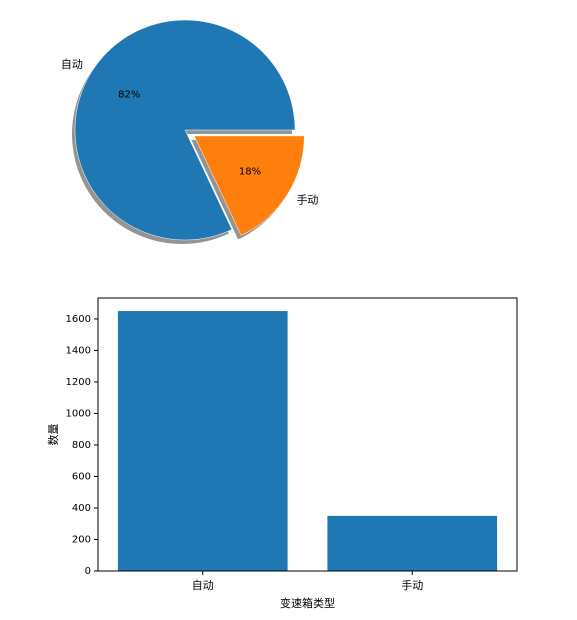 The height and width of the screenshot is (620, 577). What do you see at coordinates (250, 171) in the screenshot?
I see `pct-label: 18%` at bounding box center [250, 171].